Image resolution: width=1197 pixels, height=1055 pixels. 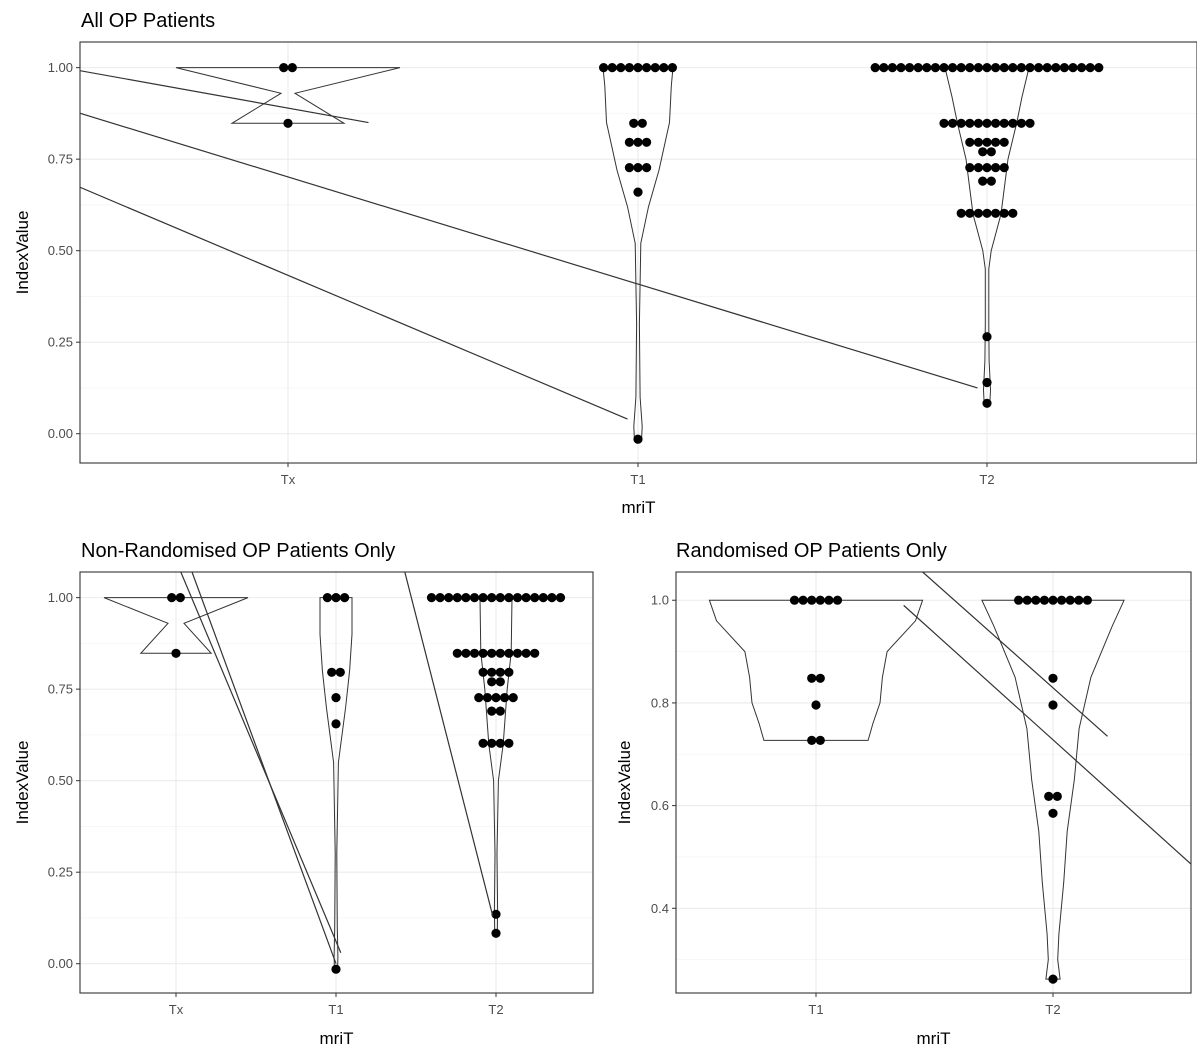 I want to click on chart-title: All OP Patients, so click(x=148, y=21).